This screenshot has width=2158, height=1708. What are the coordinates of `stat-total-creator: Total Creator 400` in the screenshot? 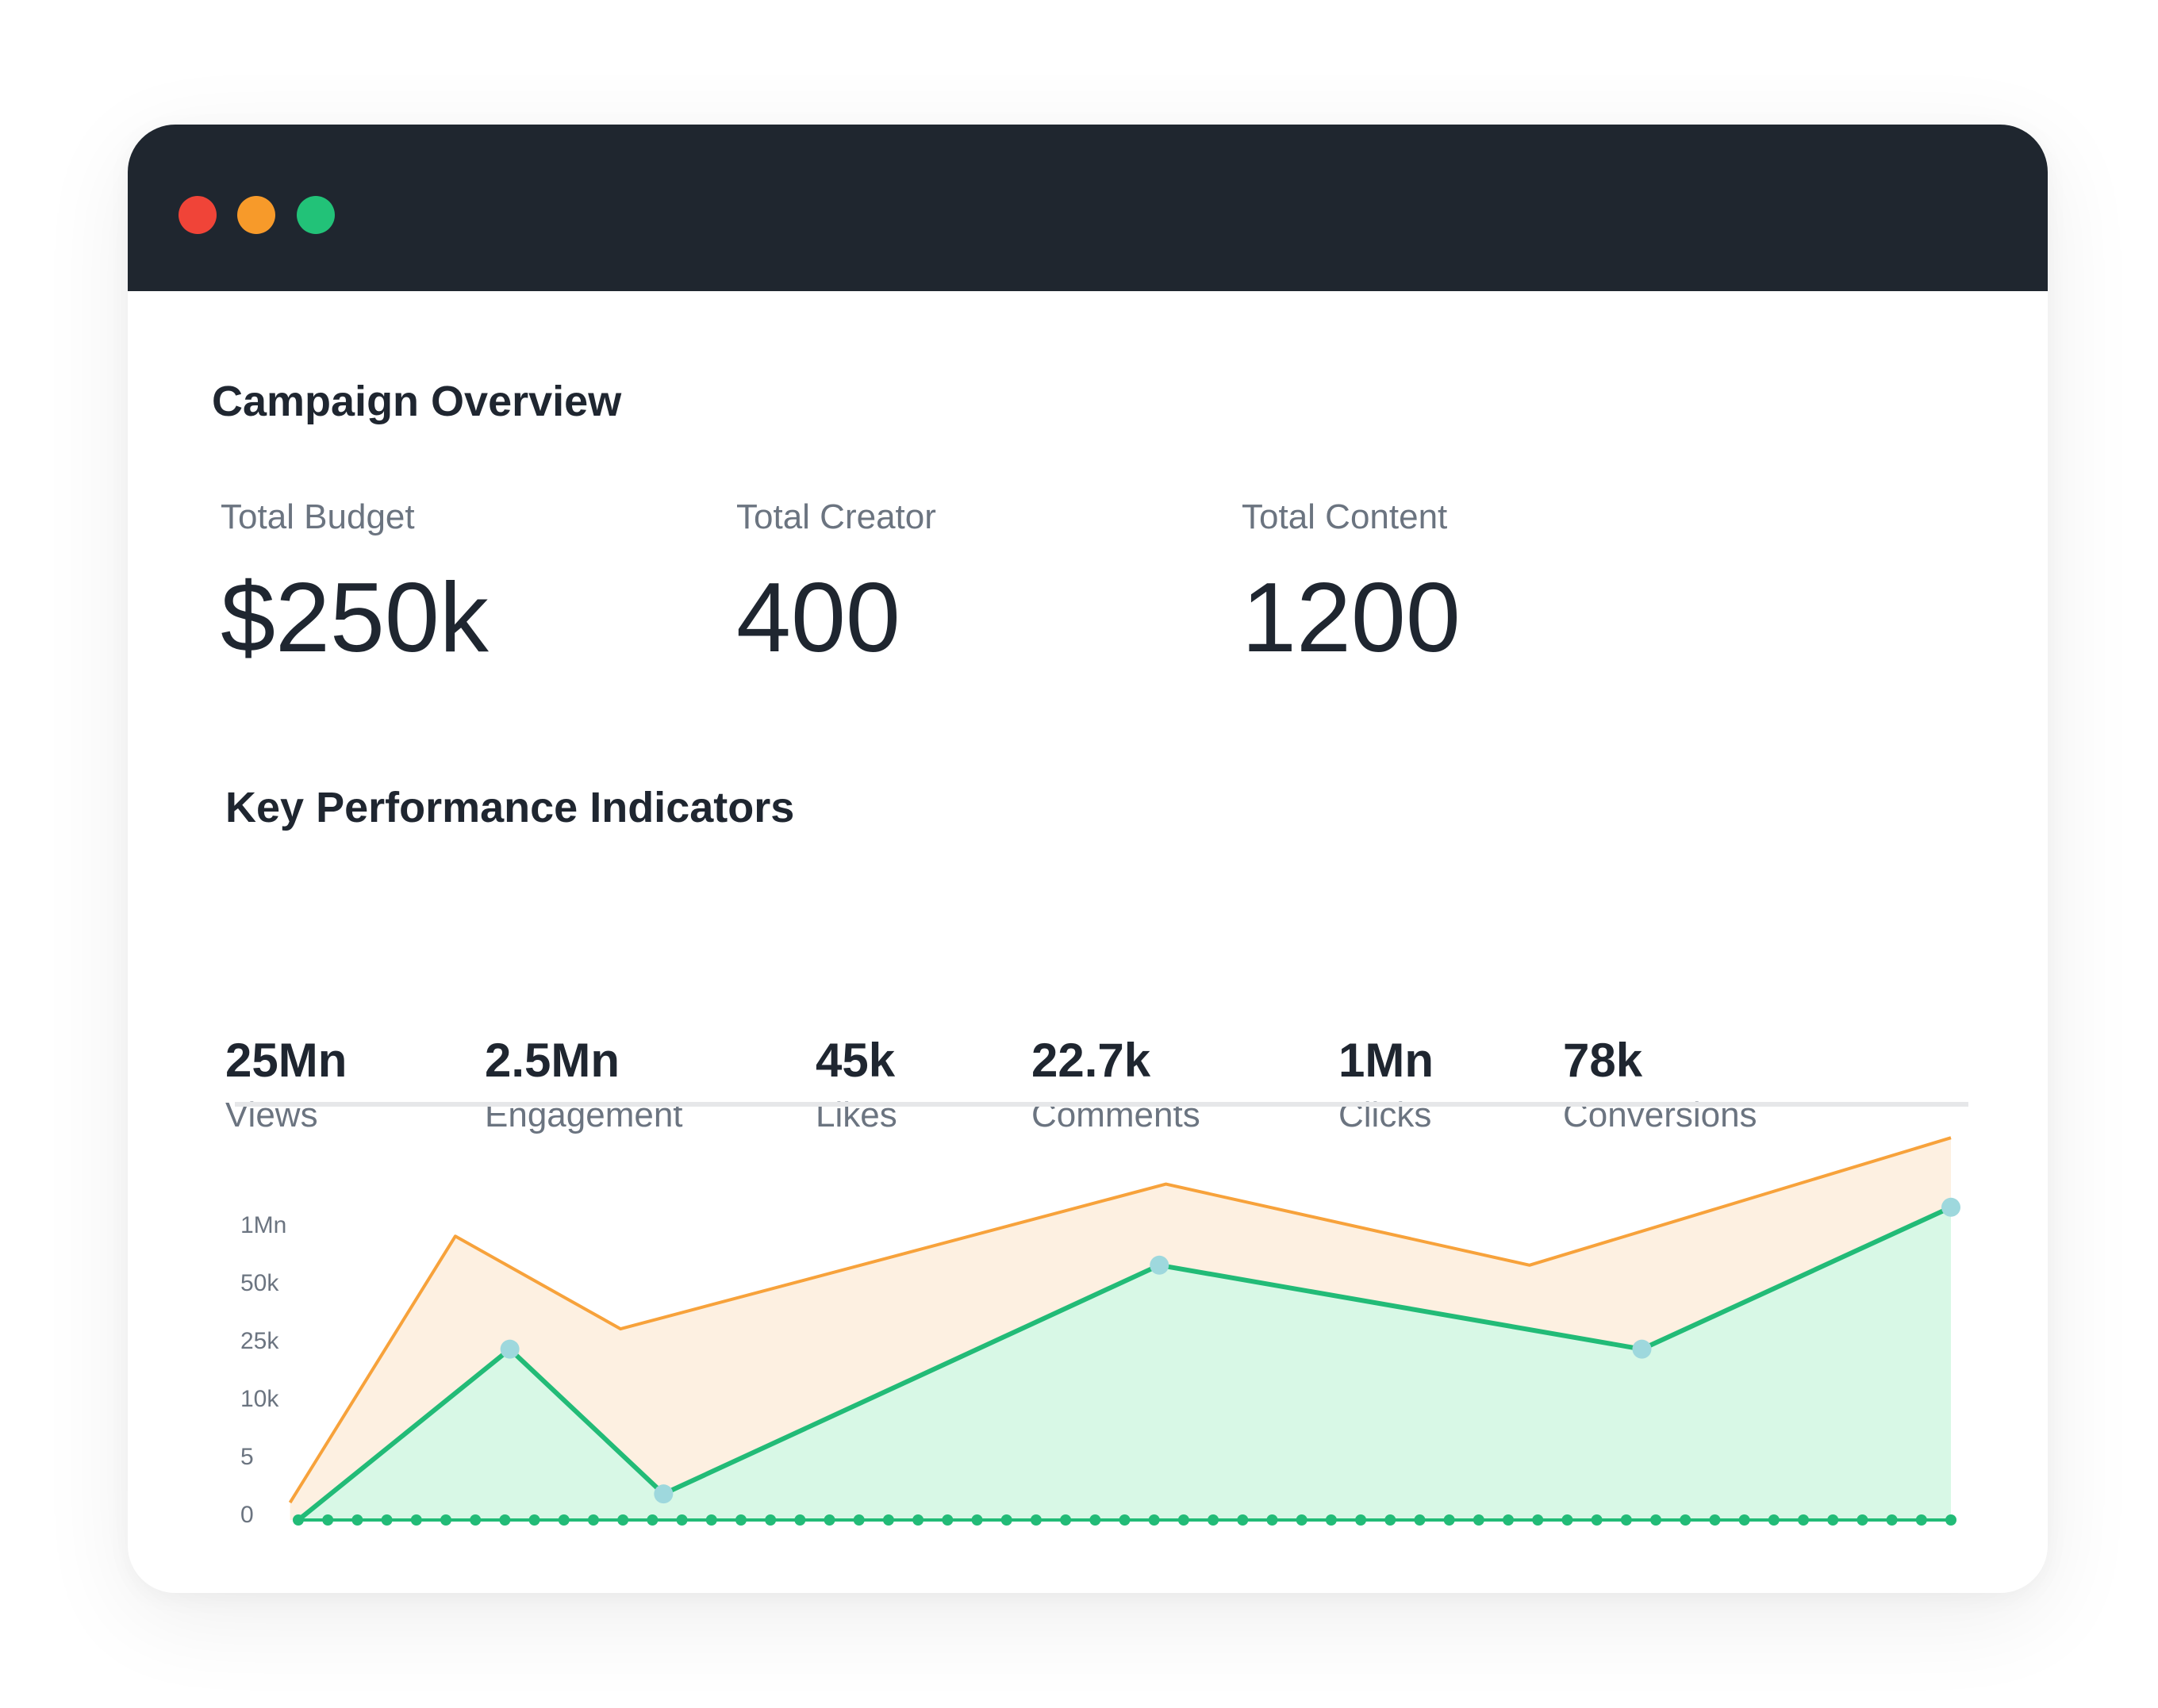 It's located at (836, 582).